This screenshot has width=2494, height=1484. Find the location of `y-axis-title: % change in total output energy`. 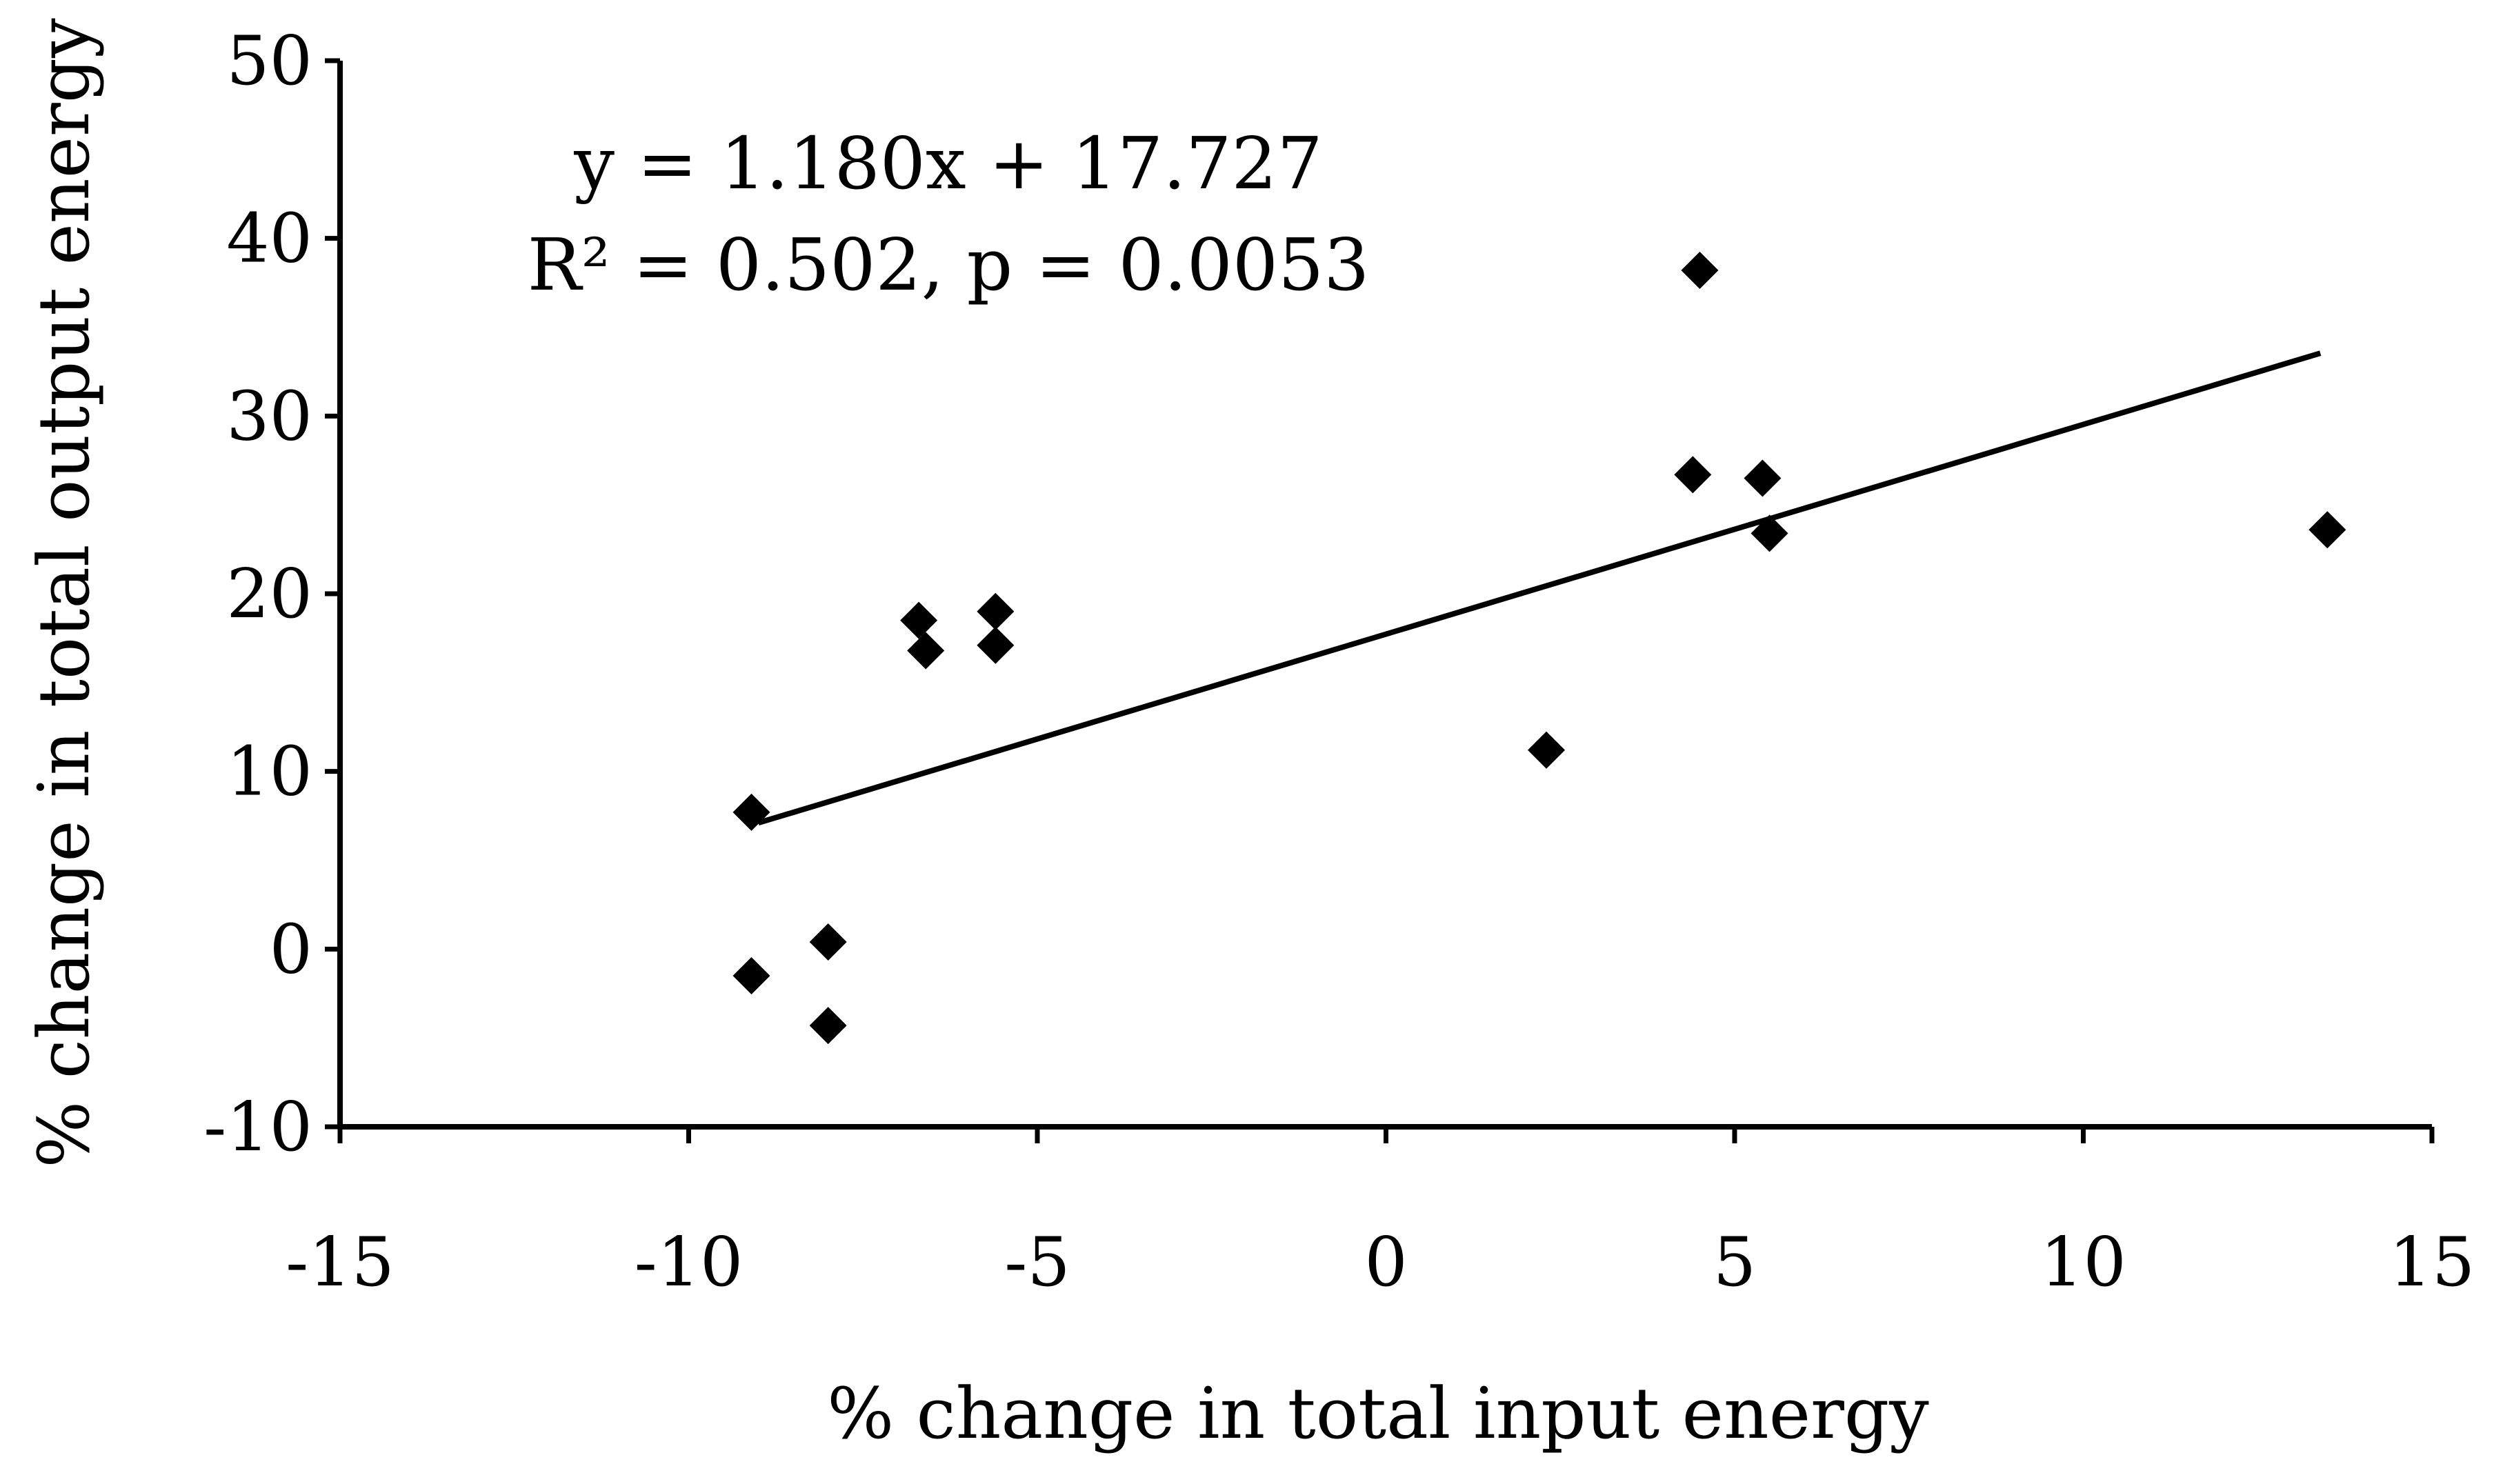

y-axis-title: % change in total output energy is located at coordinates (64, 593).